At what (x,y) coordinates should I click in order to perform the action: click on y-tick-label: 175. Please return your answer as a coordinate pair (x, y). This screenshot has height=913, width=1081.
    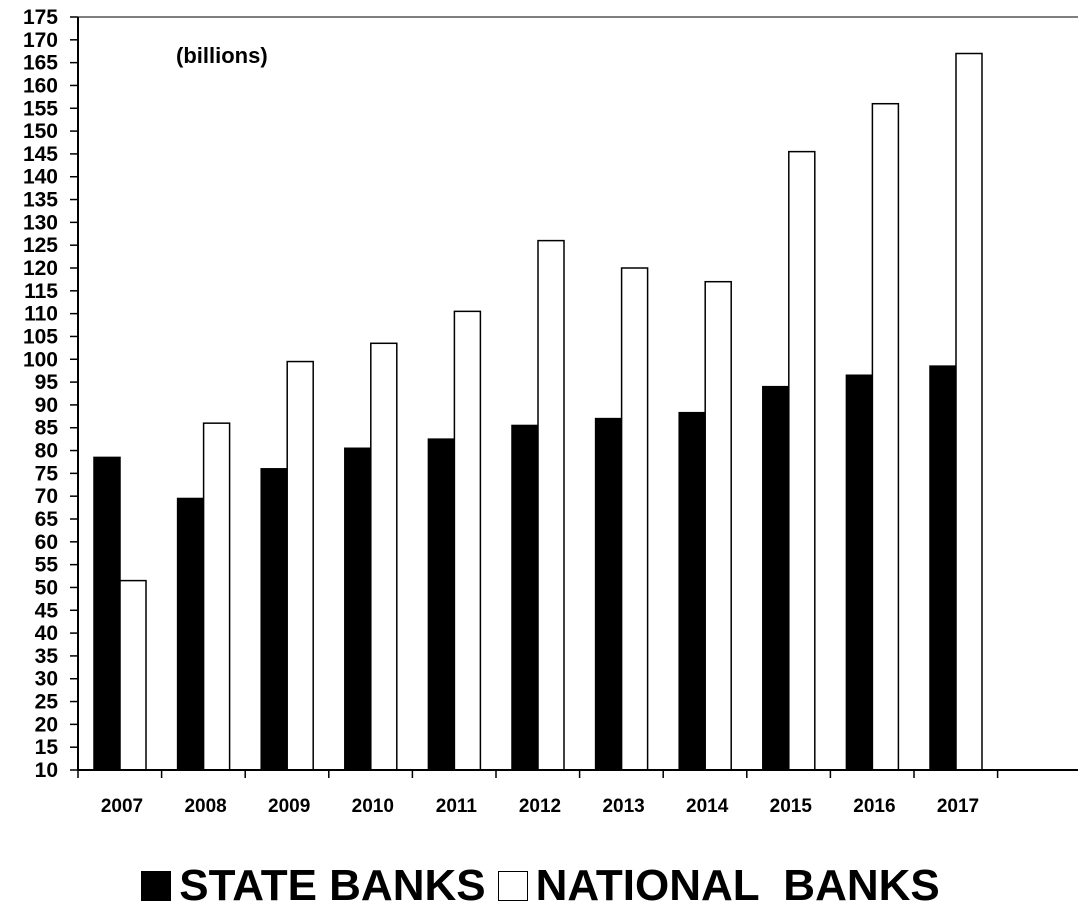
    Looking at the image, I should click on (40, 17).